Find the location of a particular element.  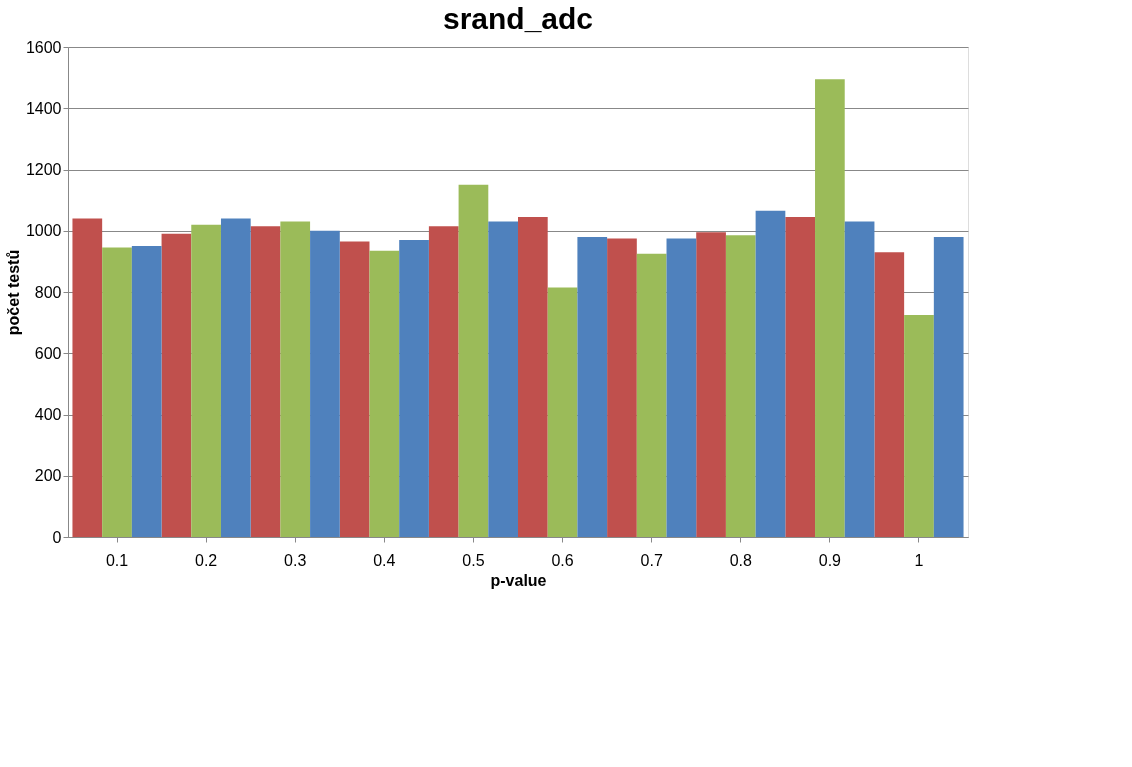

x-tick-label: 0.3 is located at coordinates (295, 560).